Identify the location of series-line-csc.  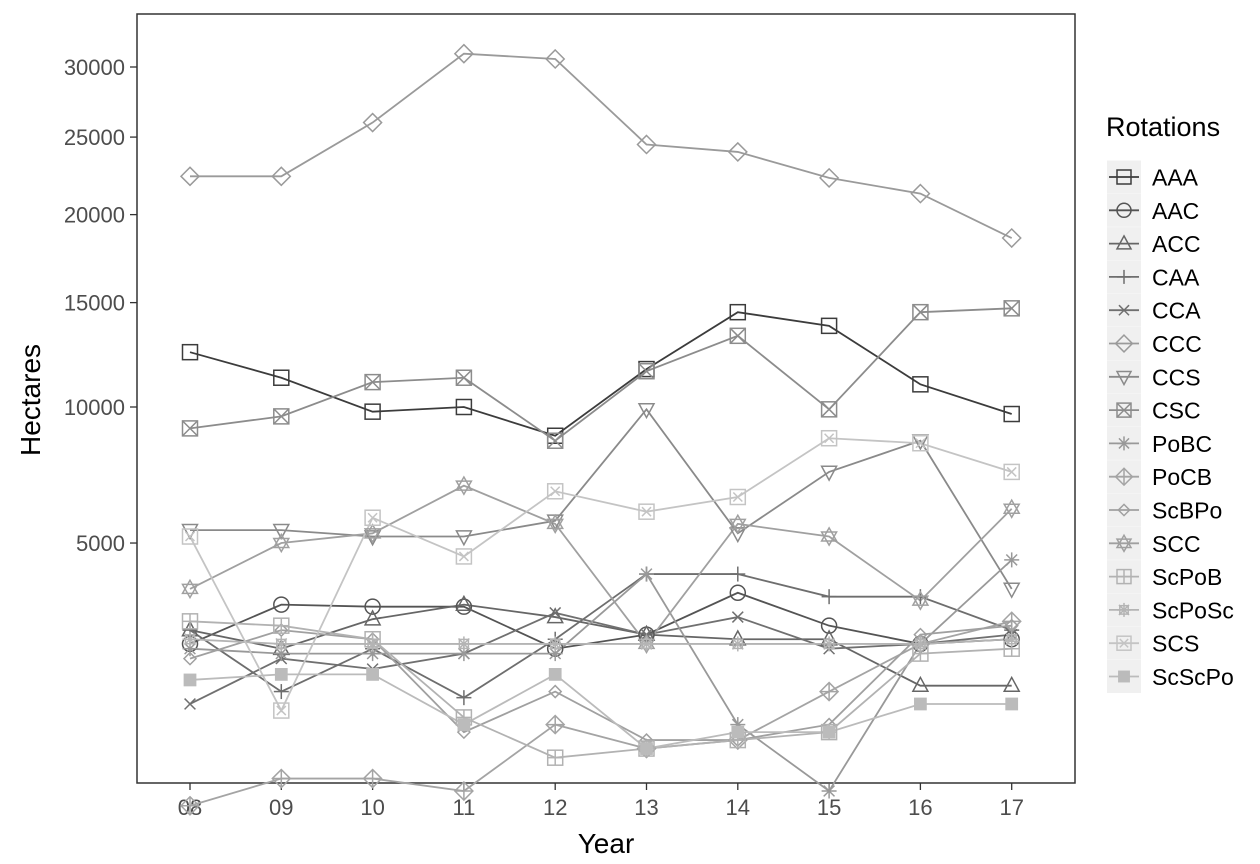
(600, 374).